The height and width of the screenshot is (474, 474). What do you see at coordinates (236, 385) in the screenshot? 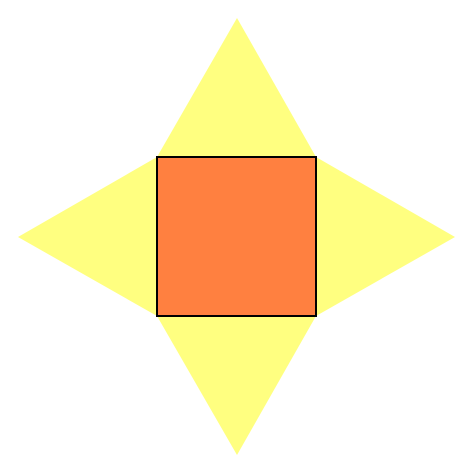
I see `bottom-triangle` at bounding box center [236, 385].